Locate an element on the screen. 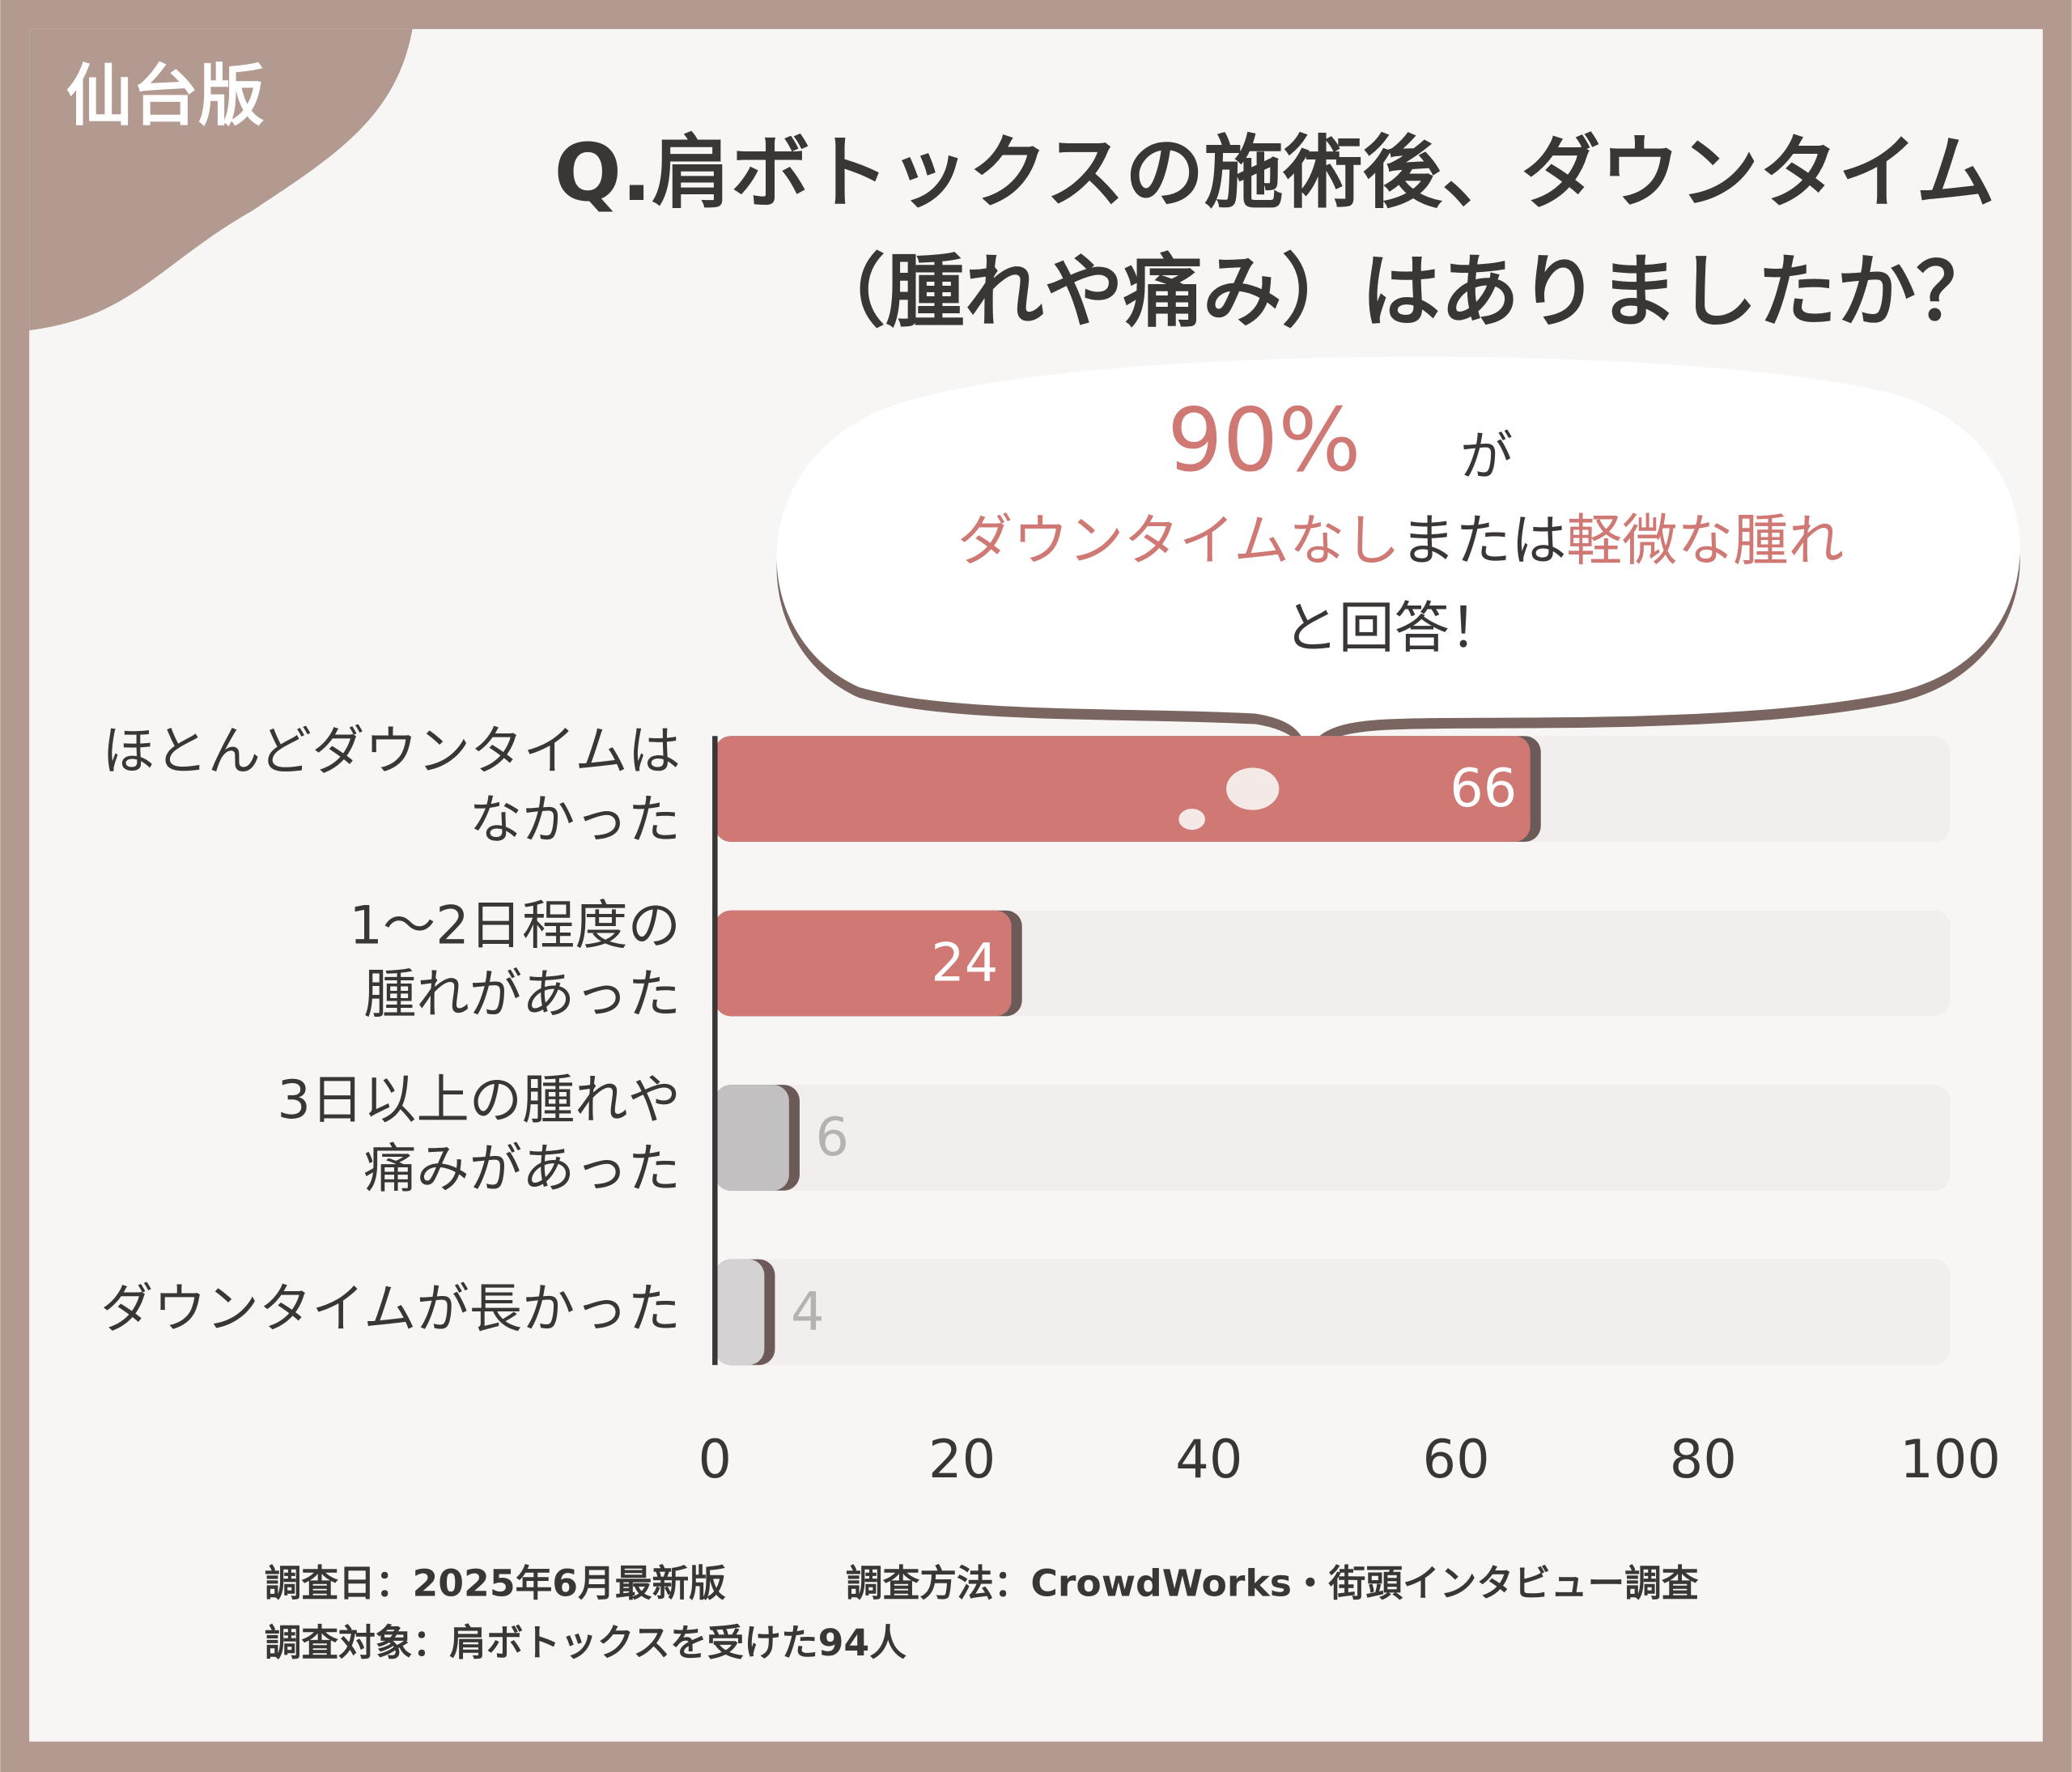 The height and width of the screenshot is (1772, 2072). footnote: 調査対象：肩ボトックスを受けた94人 is located at coordinates (586, 1643).